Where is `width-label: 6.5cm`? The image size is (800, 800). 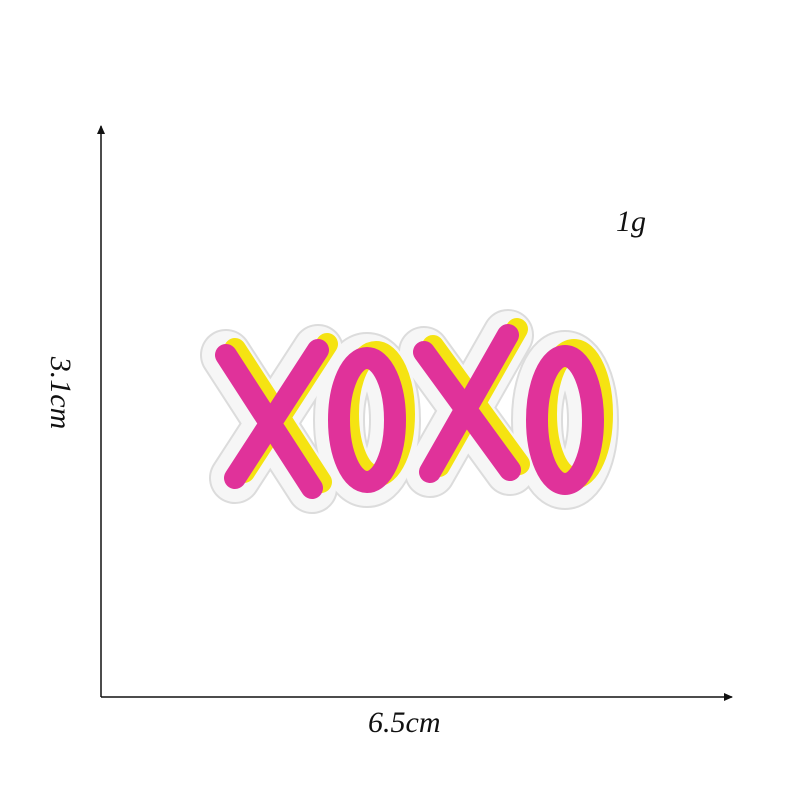
width-label: 6.5cm is located at coordinates (404, 722).